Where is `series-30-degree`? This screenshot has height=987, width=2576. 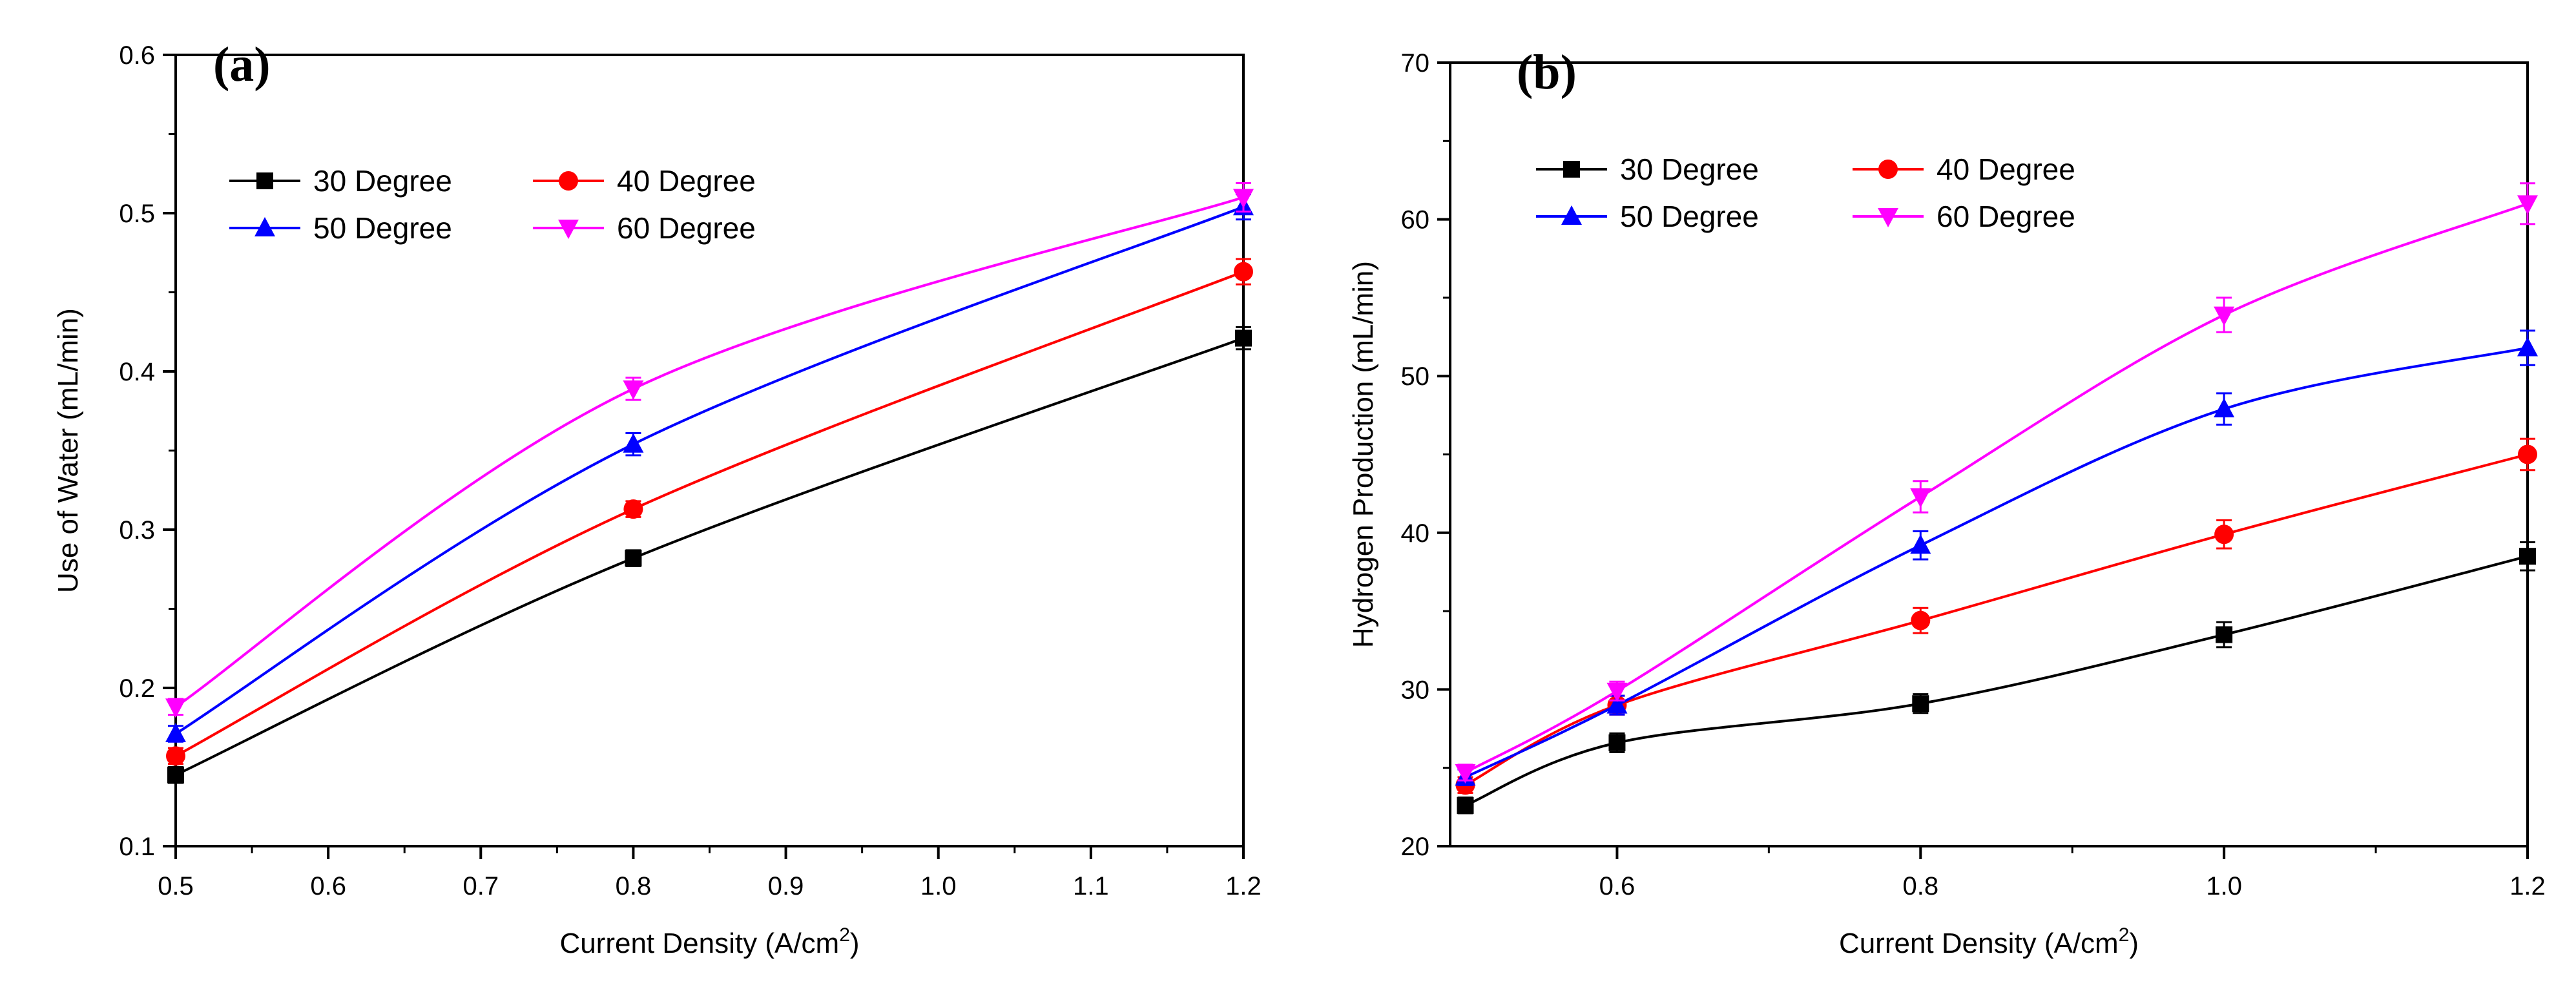
series-30-degree is located at coordinates (1996, 678).